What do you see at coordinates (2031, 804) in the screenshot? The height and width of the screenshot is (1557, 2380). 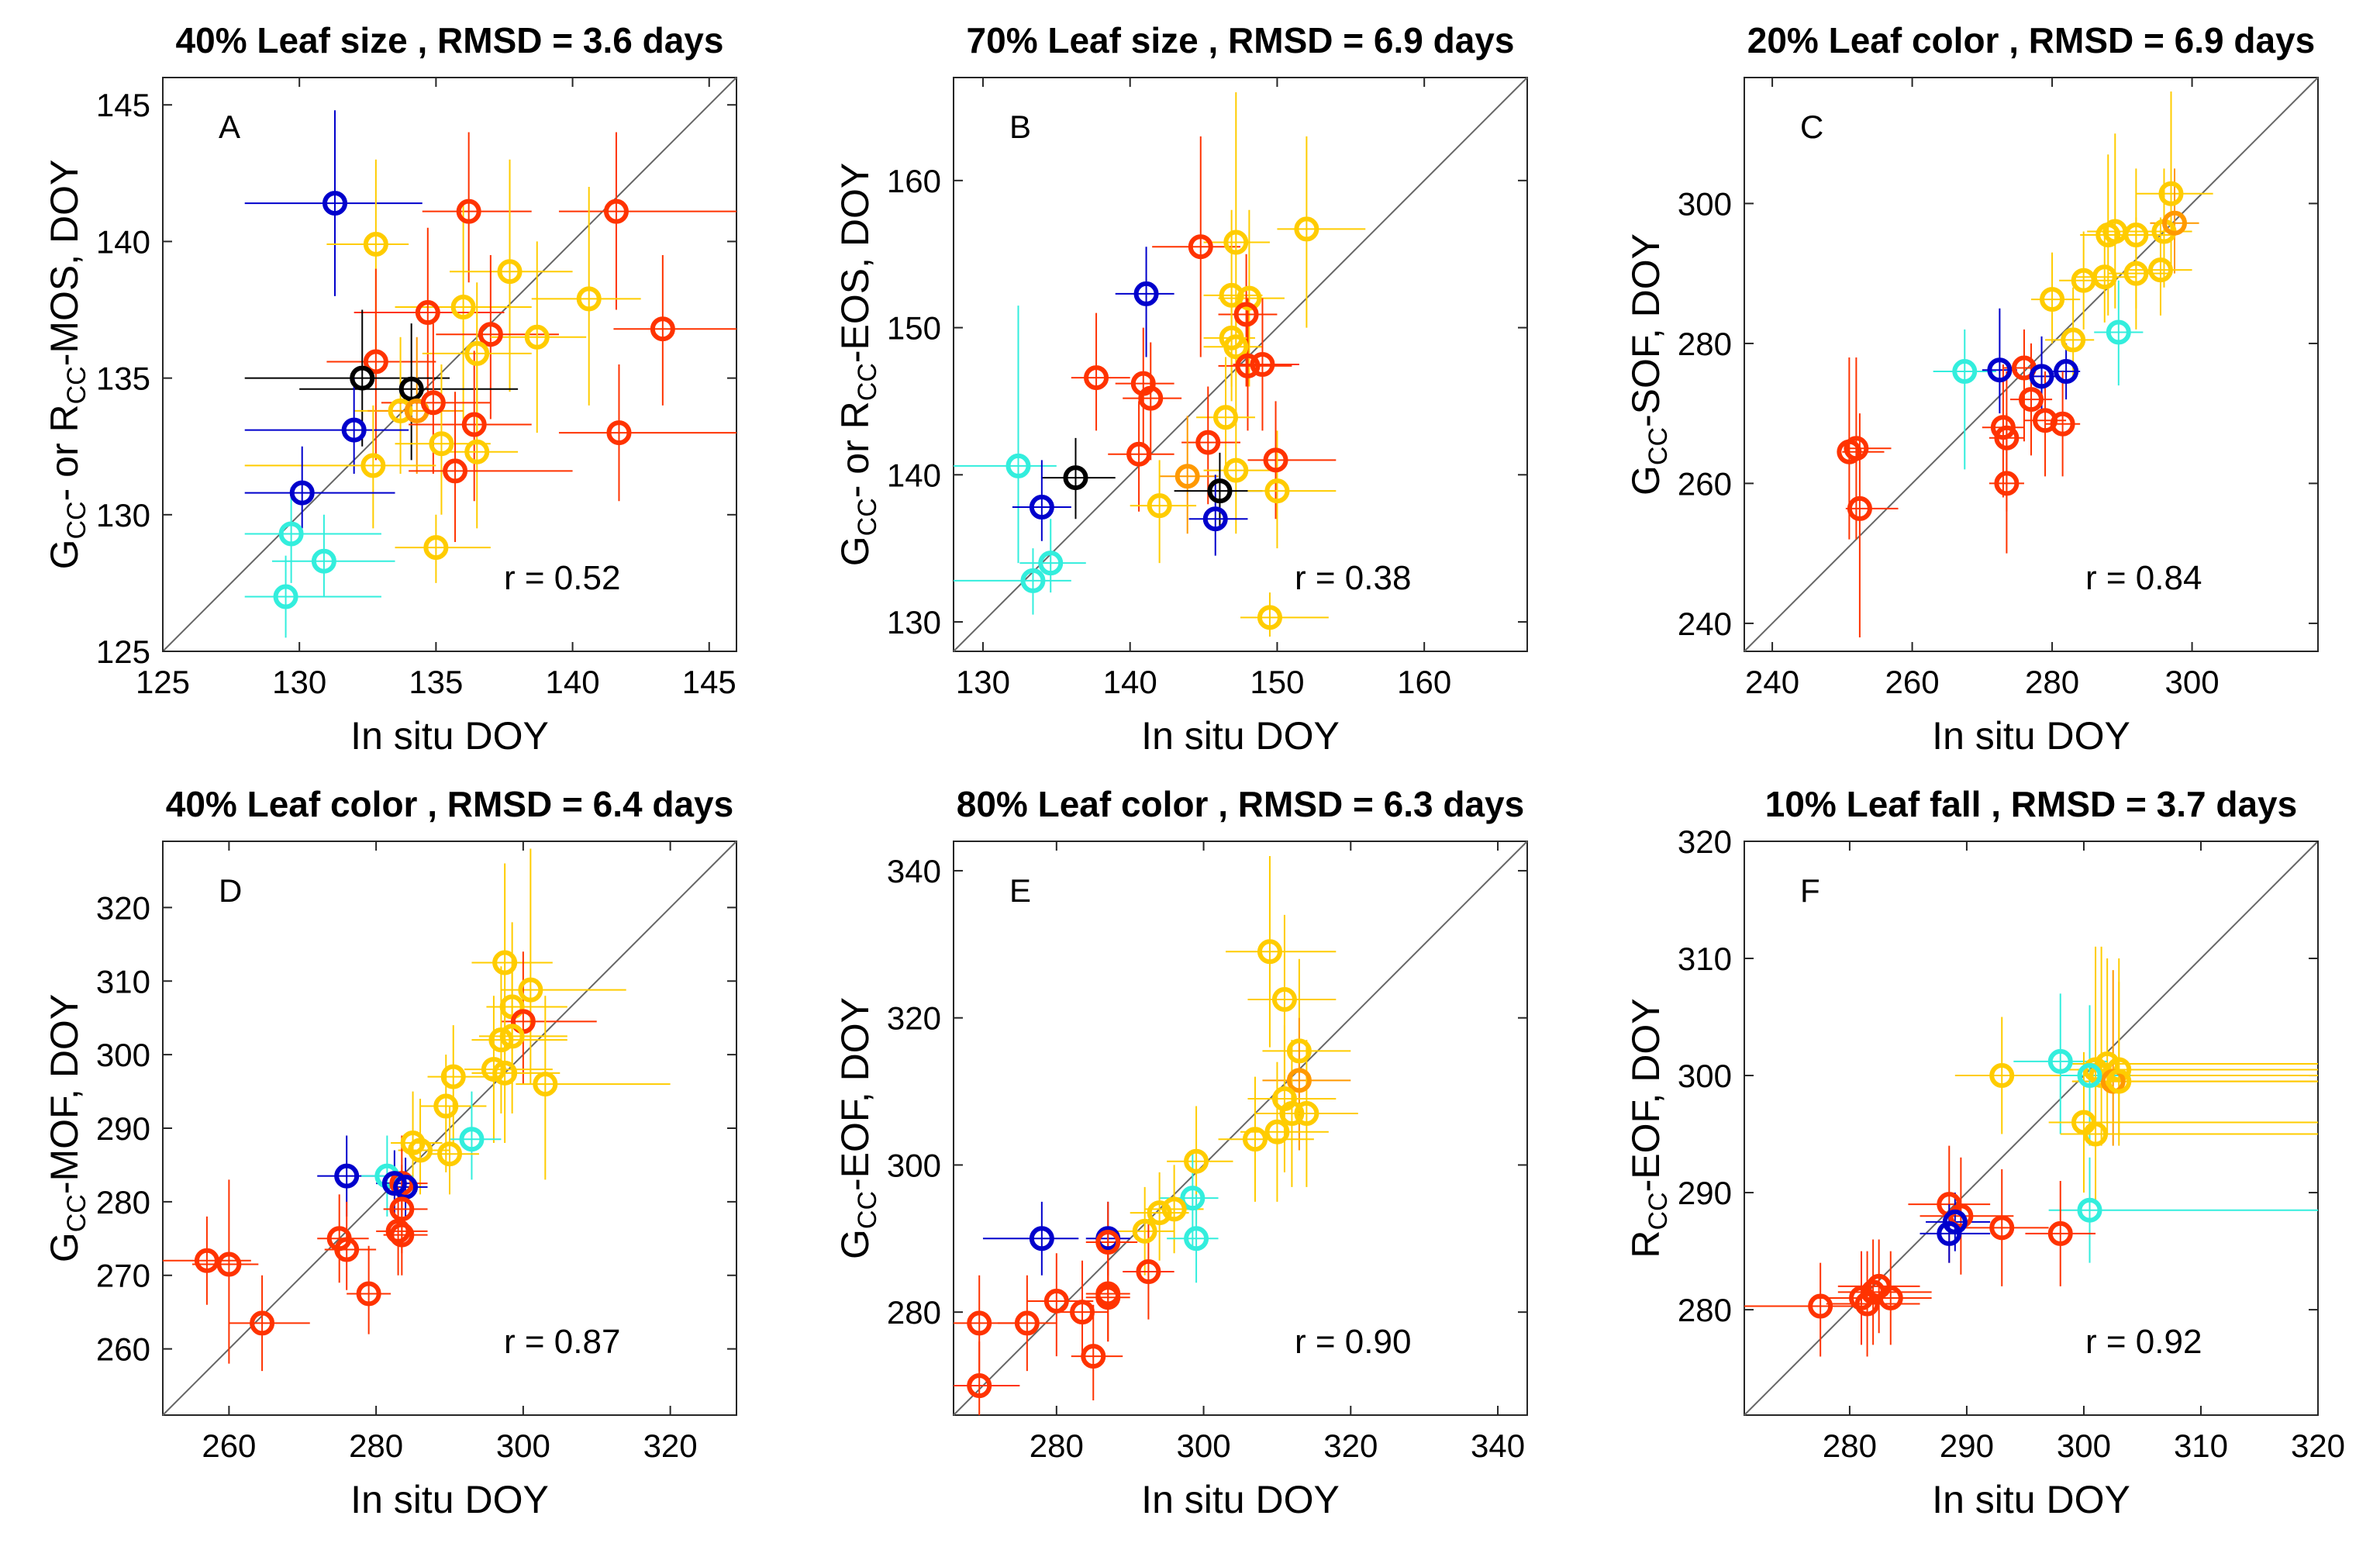 I see `panel-title: 10% Leaf fall , RMSD = 3.7 days` at bounding box center [2031, 804].